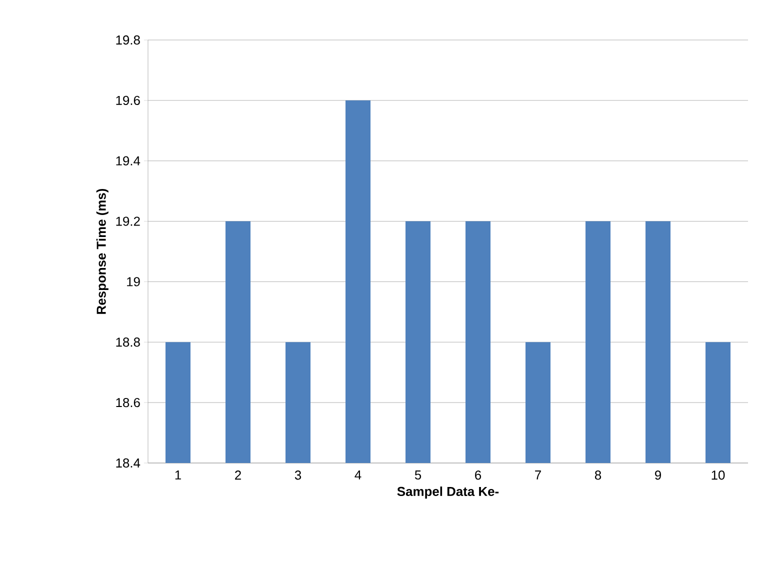  Describe the element at coordinates (128, 463) in the screenshot. I see `y-tick-label: 18.4` at that location.